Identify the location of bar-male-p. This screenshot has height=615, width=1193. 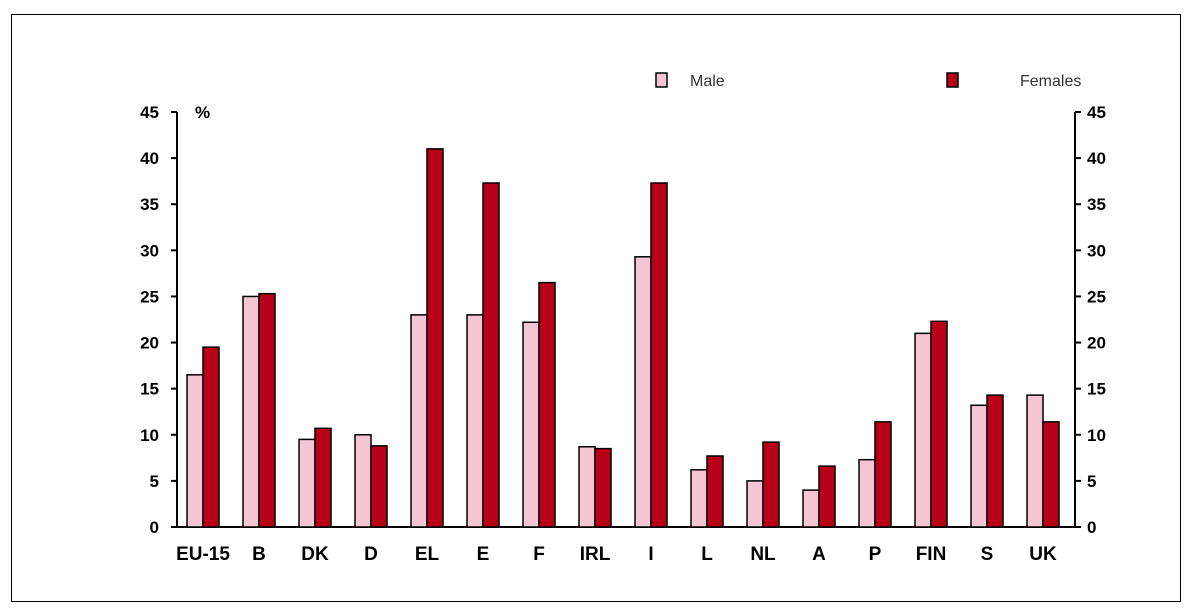
(867, 493).